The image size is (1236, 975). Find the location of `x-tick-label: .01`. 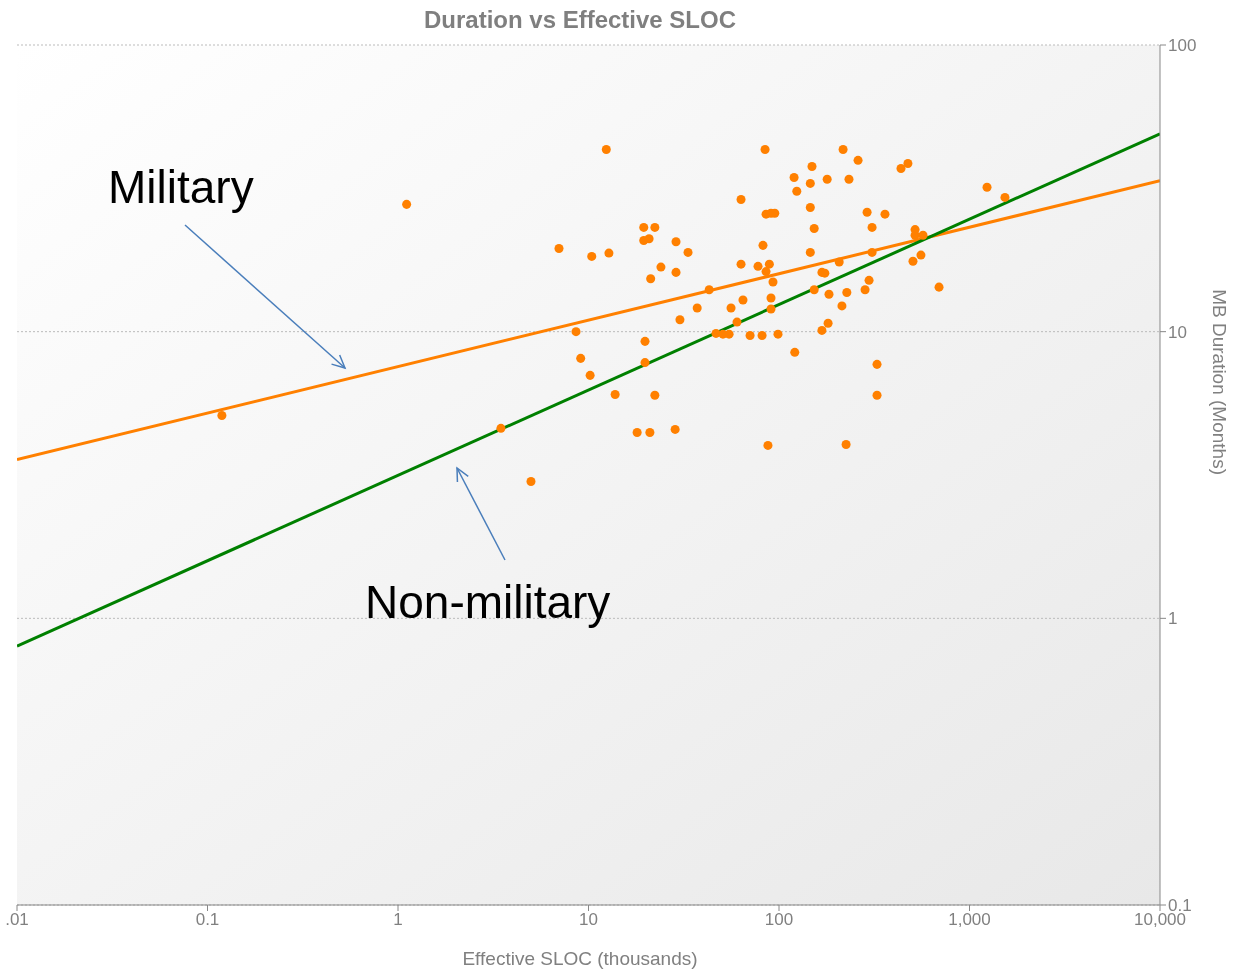

x-tick-label: .01 is located at coordinates (17, 920).